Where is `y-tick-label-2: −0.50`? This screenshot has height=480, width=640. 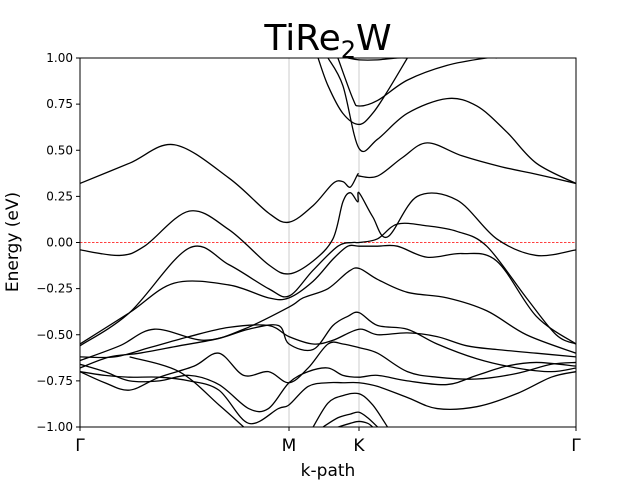
y-tick-label-2: −0.50 is located at coordinates (54, 335).